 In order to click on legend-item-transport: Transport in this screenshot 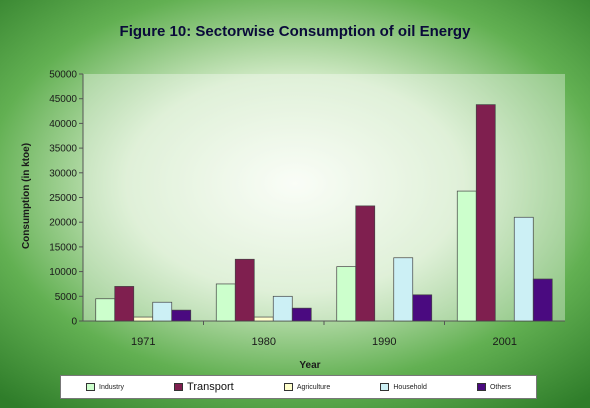, I will do `click(204, 387)`.